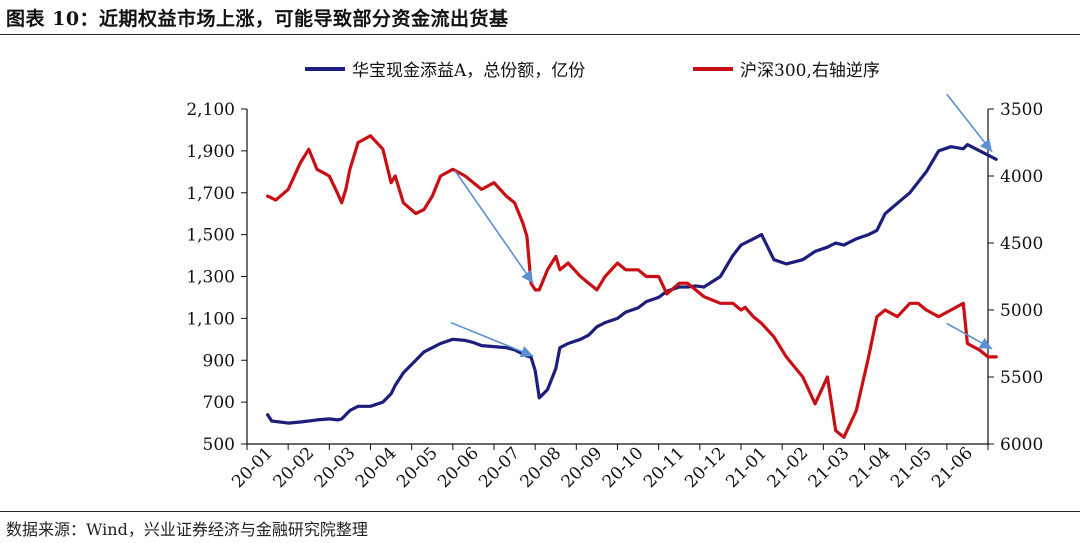 This screenshot has height=543, width=1080. I want to click on legend: 华宝现金添益A，总份额，亿份 沪深300,右轴逆序, so click(592, 71).